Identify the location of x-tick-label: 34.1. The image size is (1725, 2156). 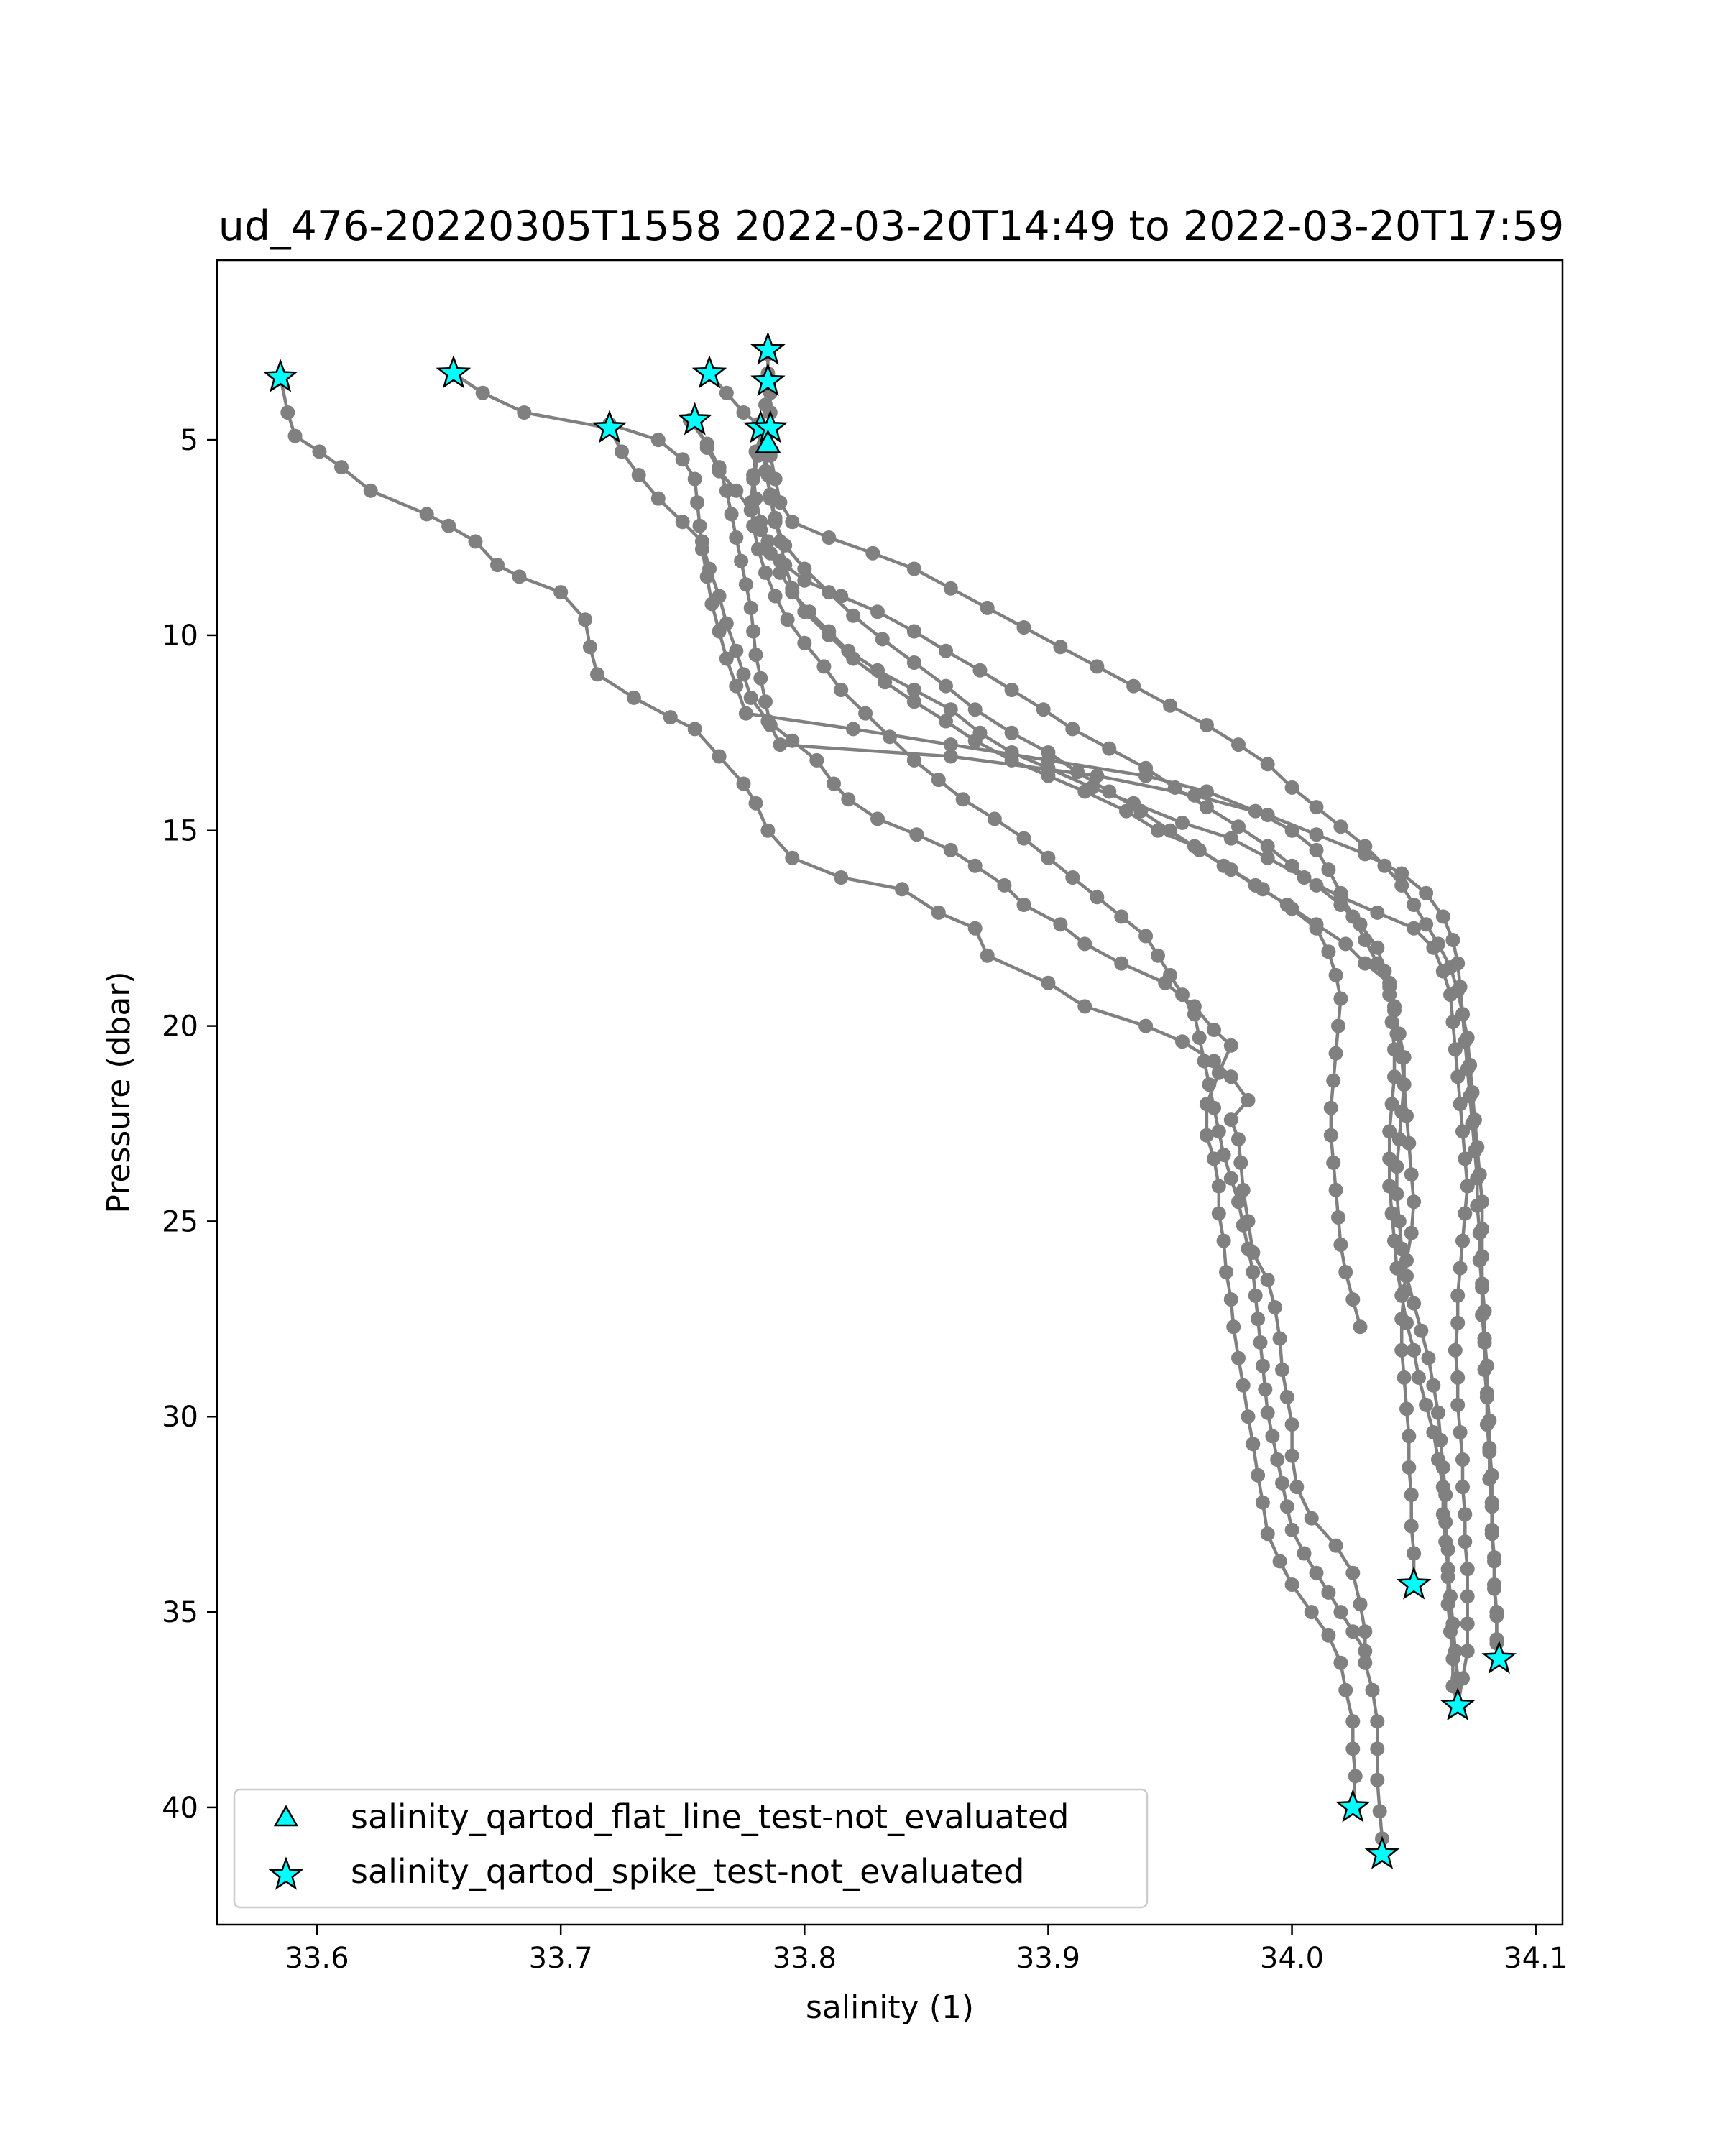
(1536, 1958).